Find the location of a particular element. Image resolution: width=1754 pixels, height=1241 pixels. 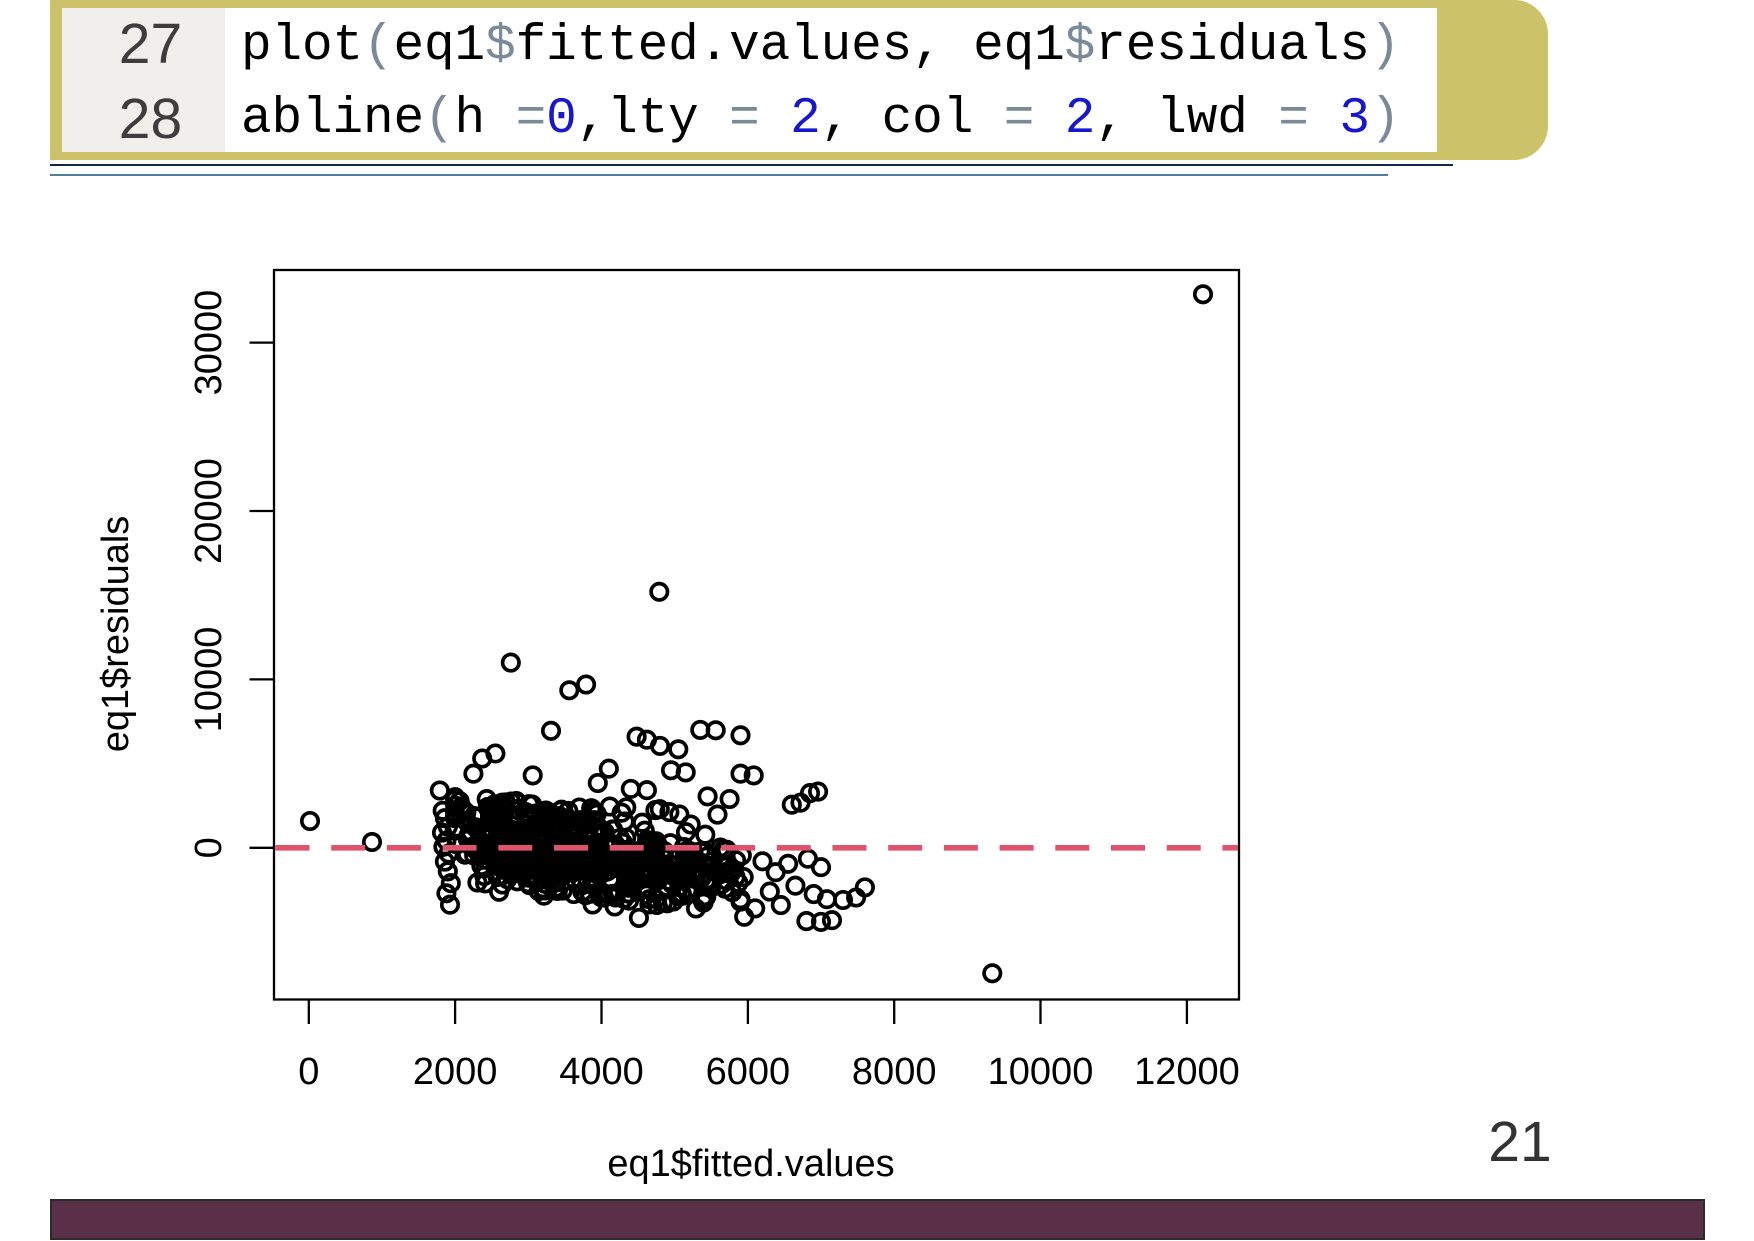

svg-text: 8000 is located at coordinates (894, 1072).